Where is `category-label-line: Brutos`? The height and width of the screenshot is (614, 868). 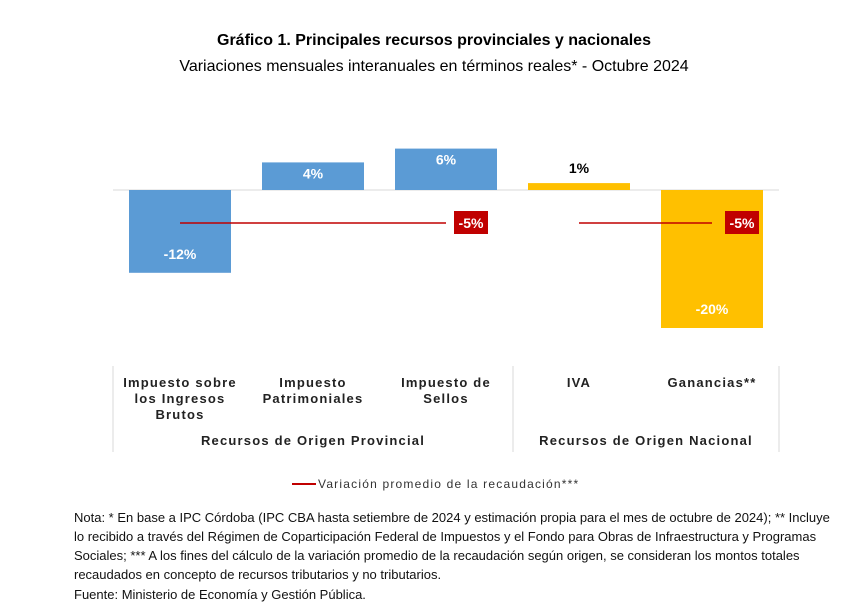 category-label-line: Brutos is located at coordinates (180, 414).